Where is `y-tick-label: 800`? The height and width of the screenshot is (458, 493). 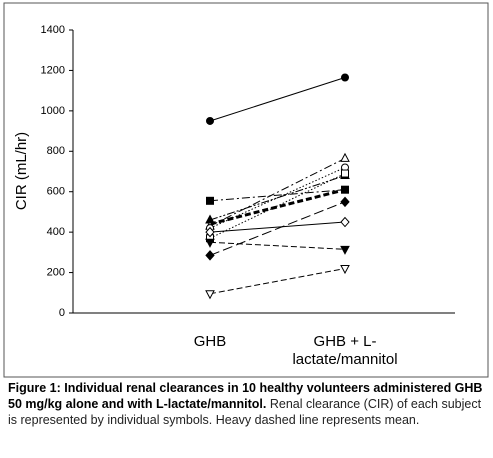 y-tick-label: 800 is located at coordinates (56, 151).